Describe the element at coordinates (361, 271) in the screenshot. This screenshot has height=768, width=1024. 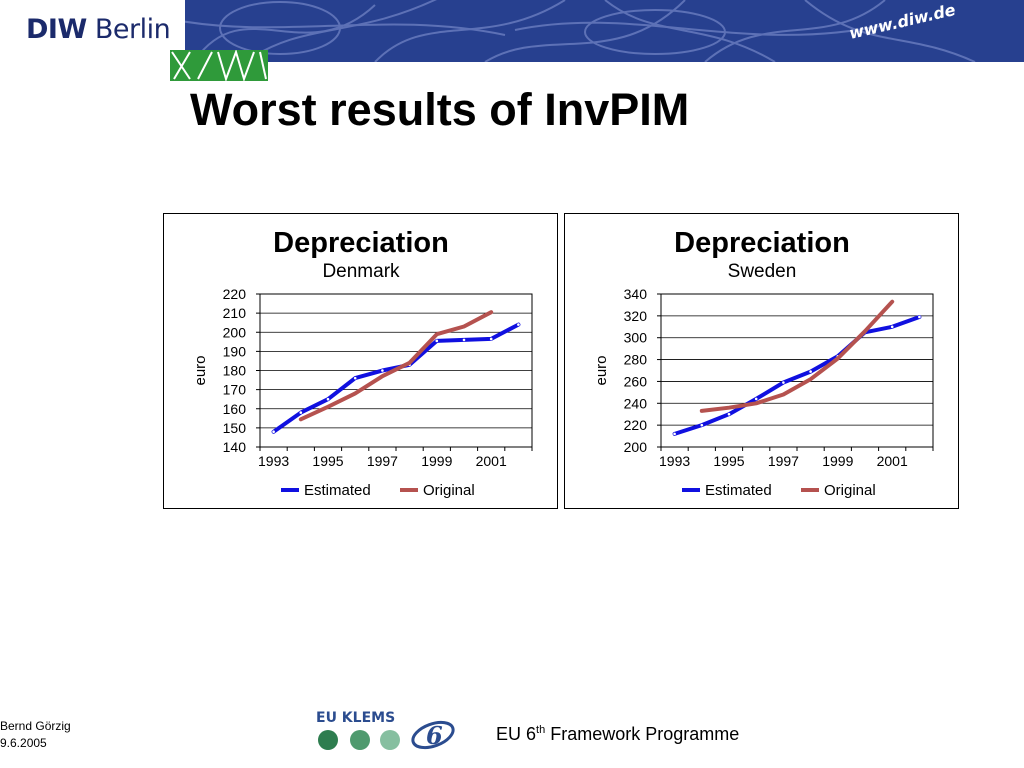
I see `chart-subtitle: Denmark` at that location.